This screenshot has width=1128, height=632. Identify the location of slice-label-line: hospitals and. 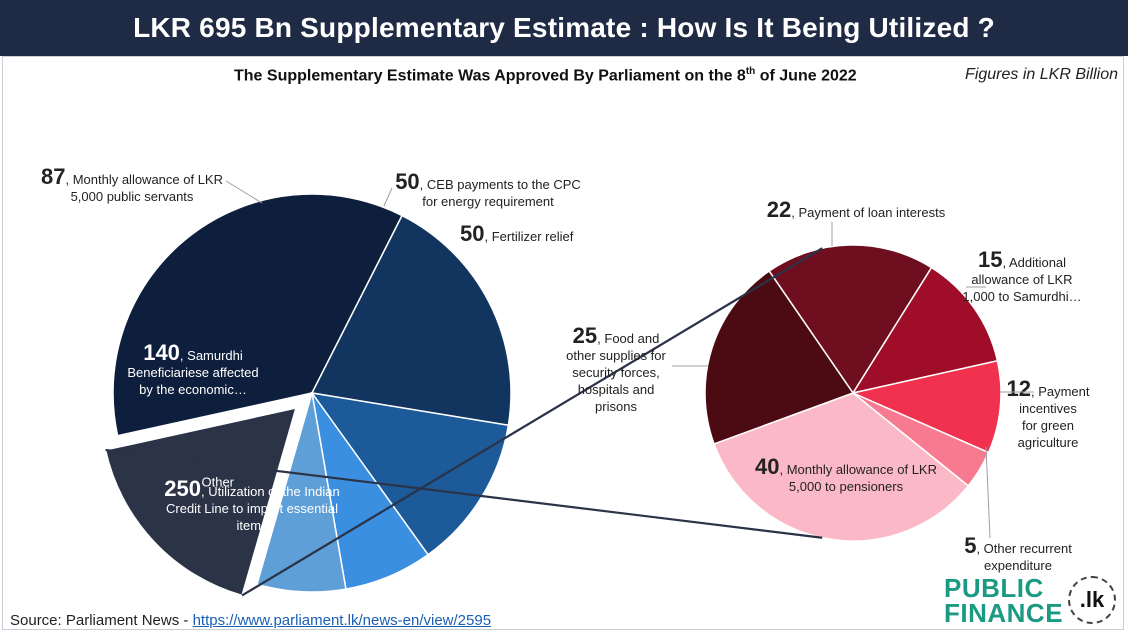
(616, 389).